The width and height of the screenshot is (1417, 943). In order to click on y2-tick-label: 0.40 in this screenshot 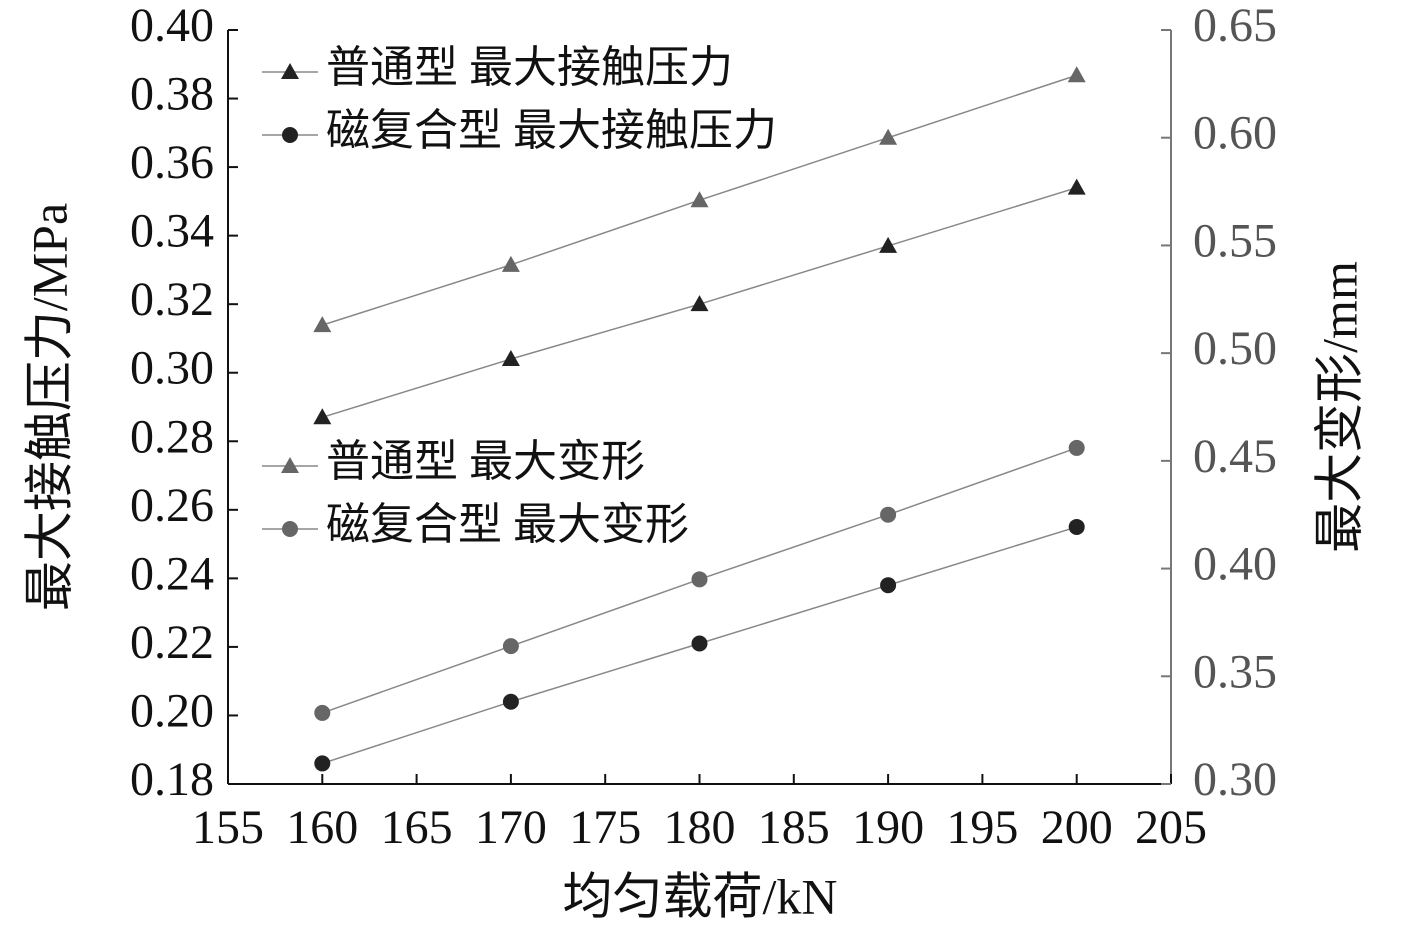, I will do `click(1235, 564)`.